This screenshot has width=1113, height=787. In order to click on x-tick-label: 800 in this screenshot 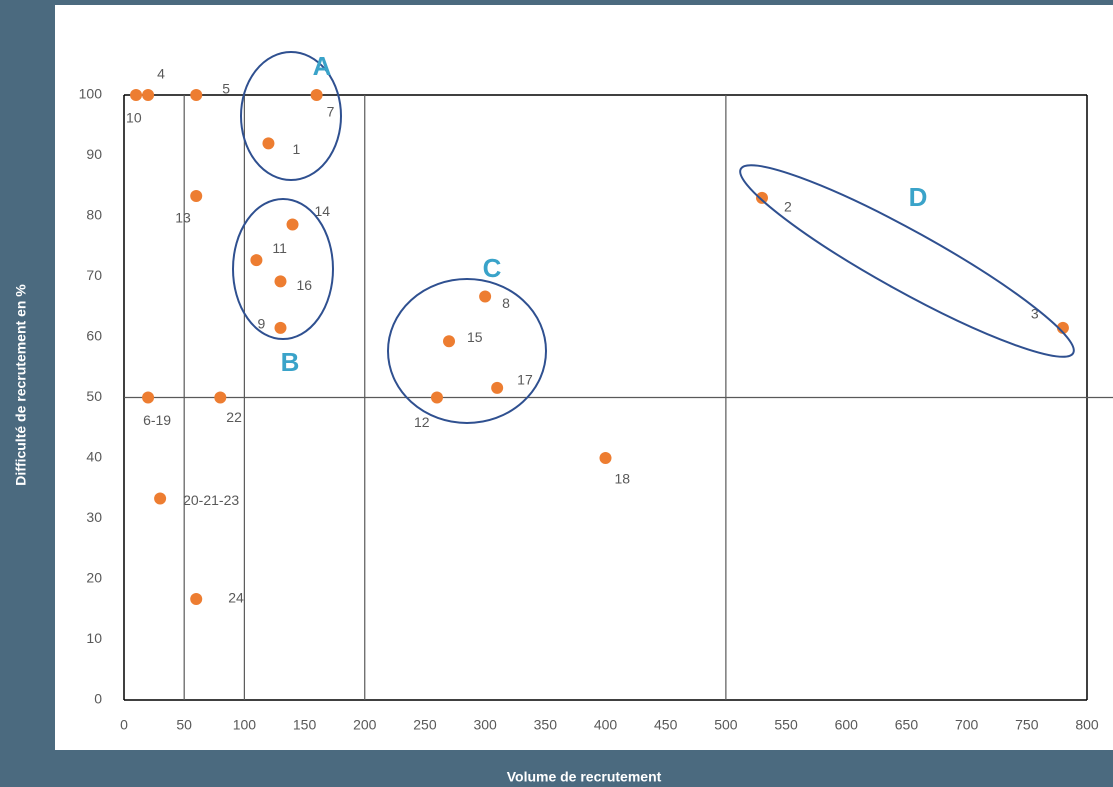, I will do `click(1087, 725)`.